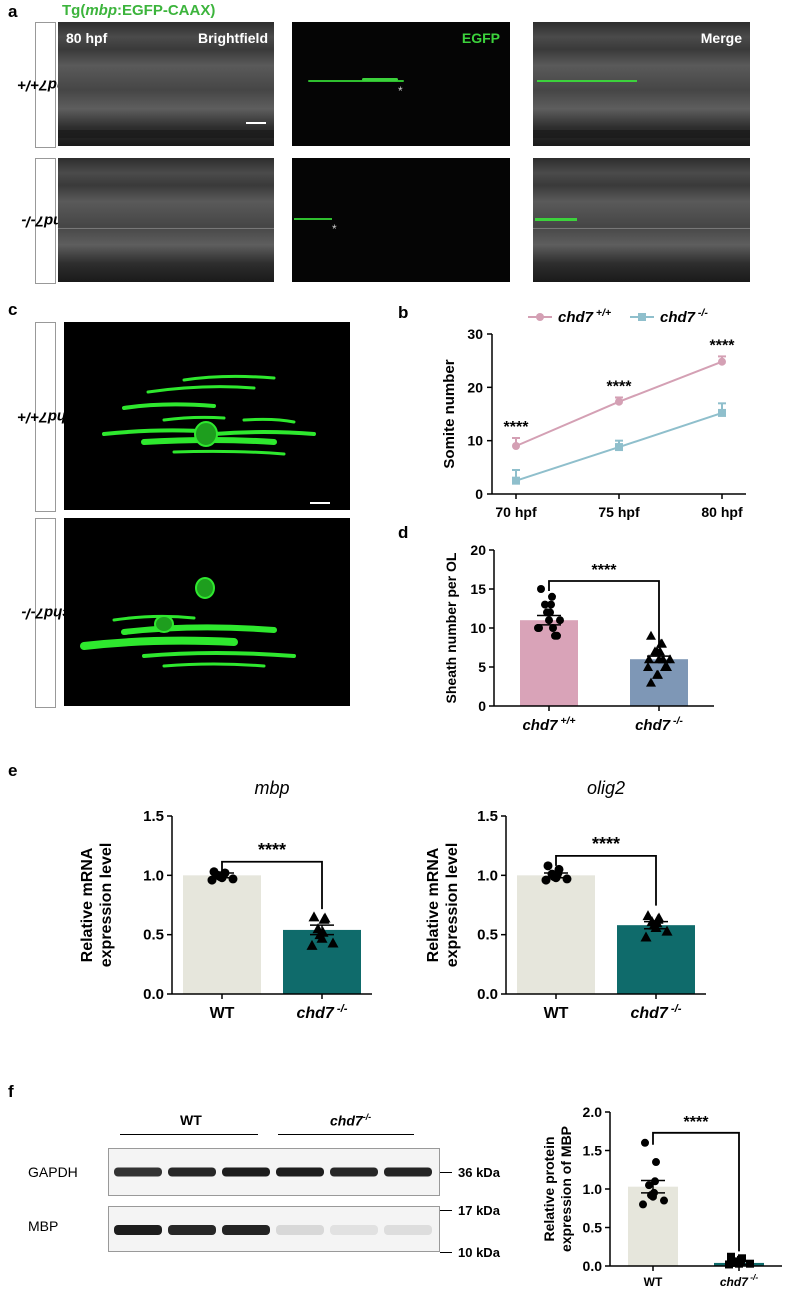 The width and height of the screenshot is (792, 1294). I want to click on y-tick-label: 10, so click(475, 441).